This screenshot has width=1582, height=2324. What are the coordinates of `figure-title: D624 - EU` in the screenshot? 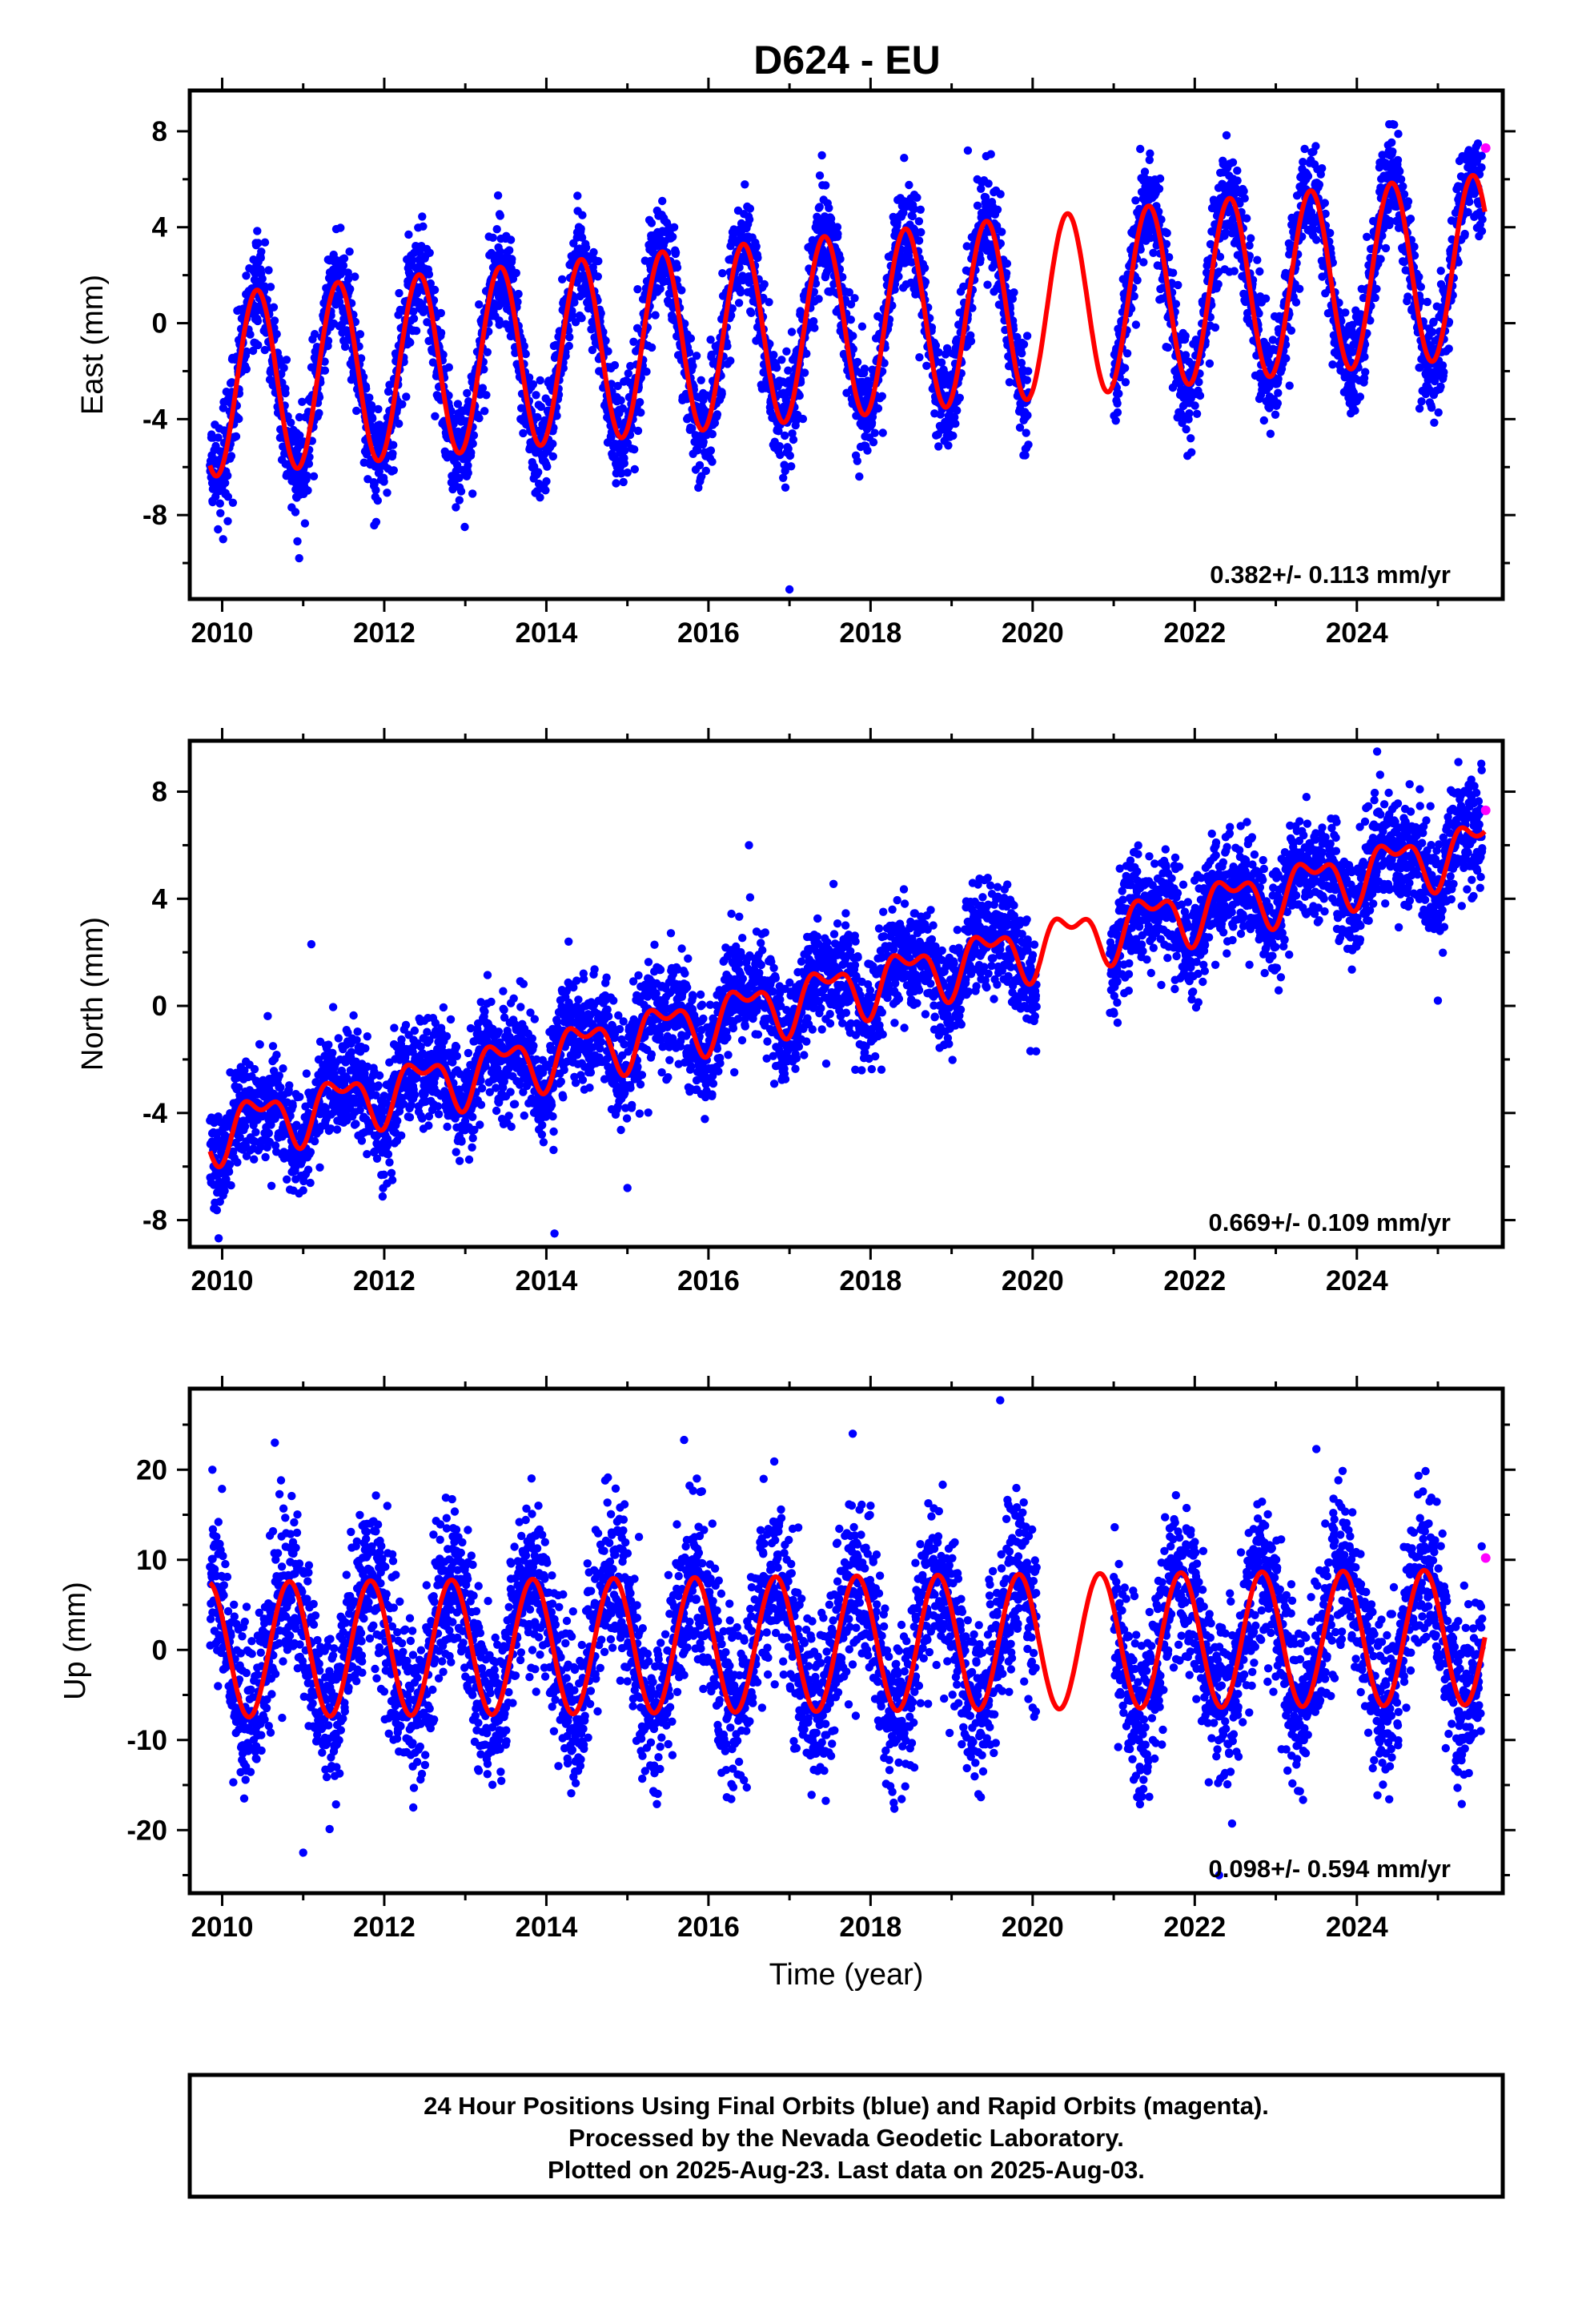 It's located at (847, 60).